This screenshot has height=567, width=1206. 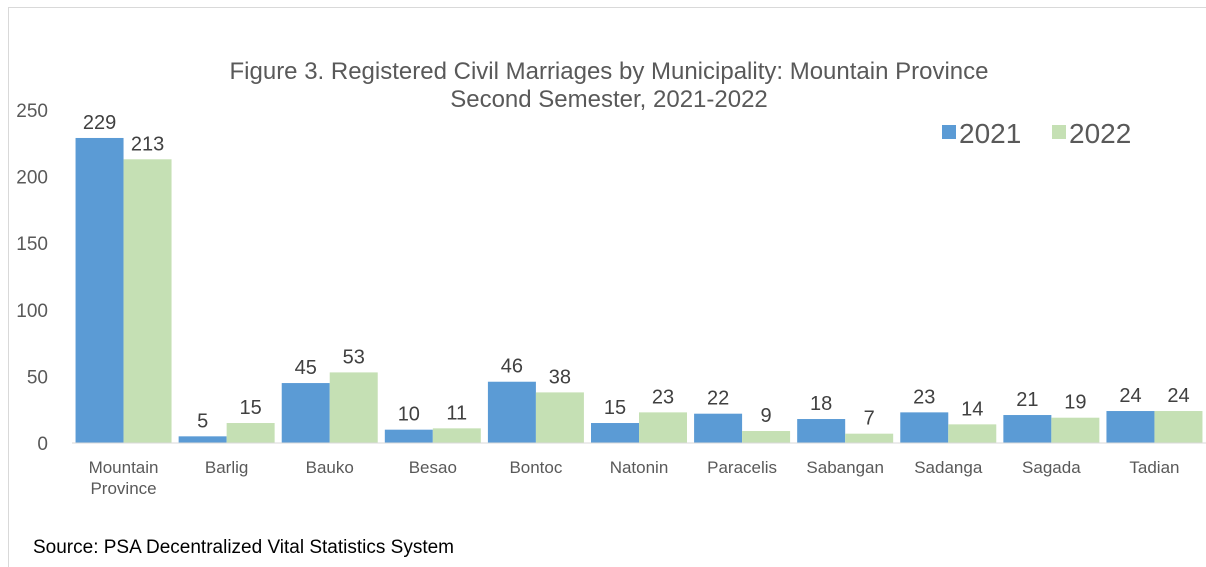 What do you see at coordinates (766, 416) in the screenshot?
I see `data-label-2022: 9` at bounding box center [766, 416].